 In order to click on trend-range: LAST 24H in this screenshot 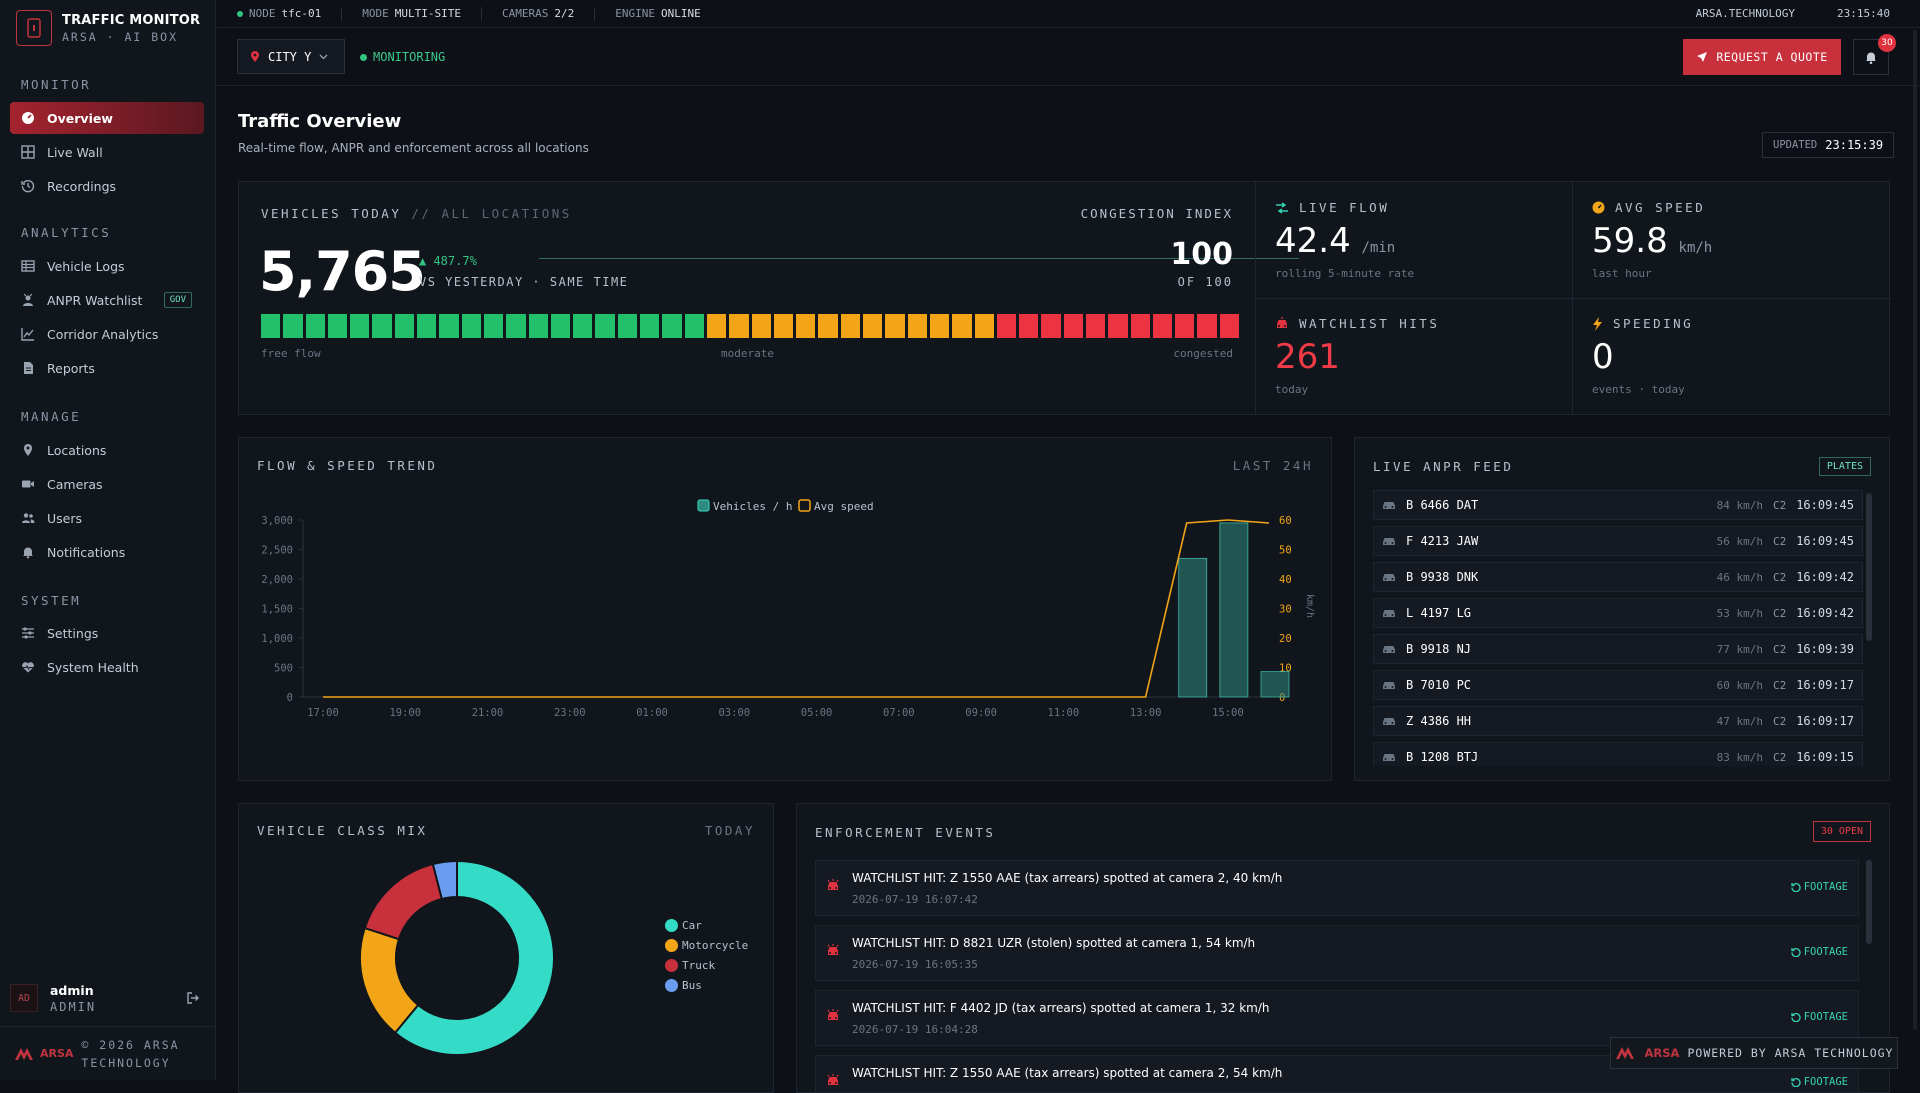, I will do `click(1272, 465)`.